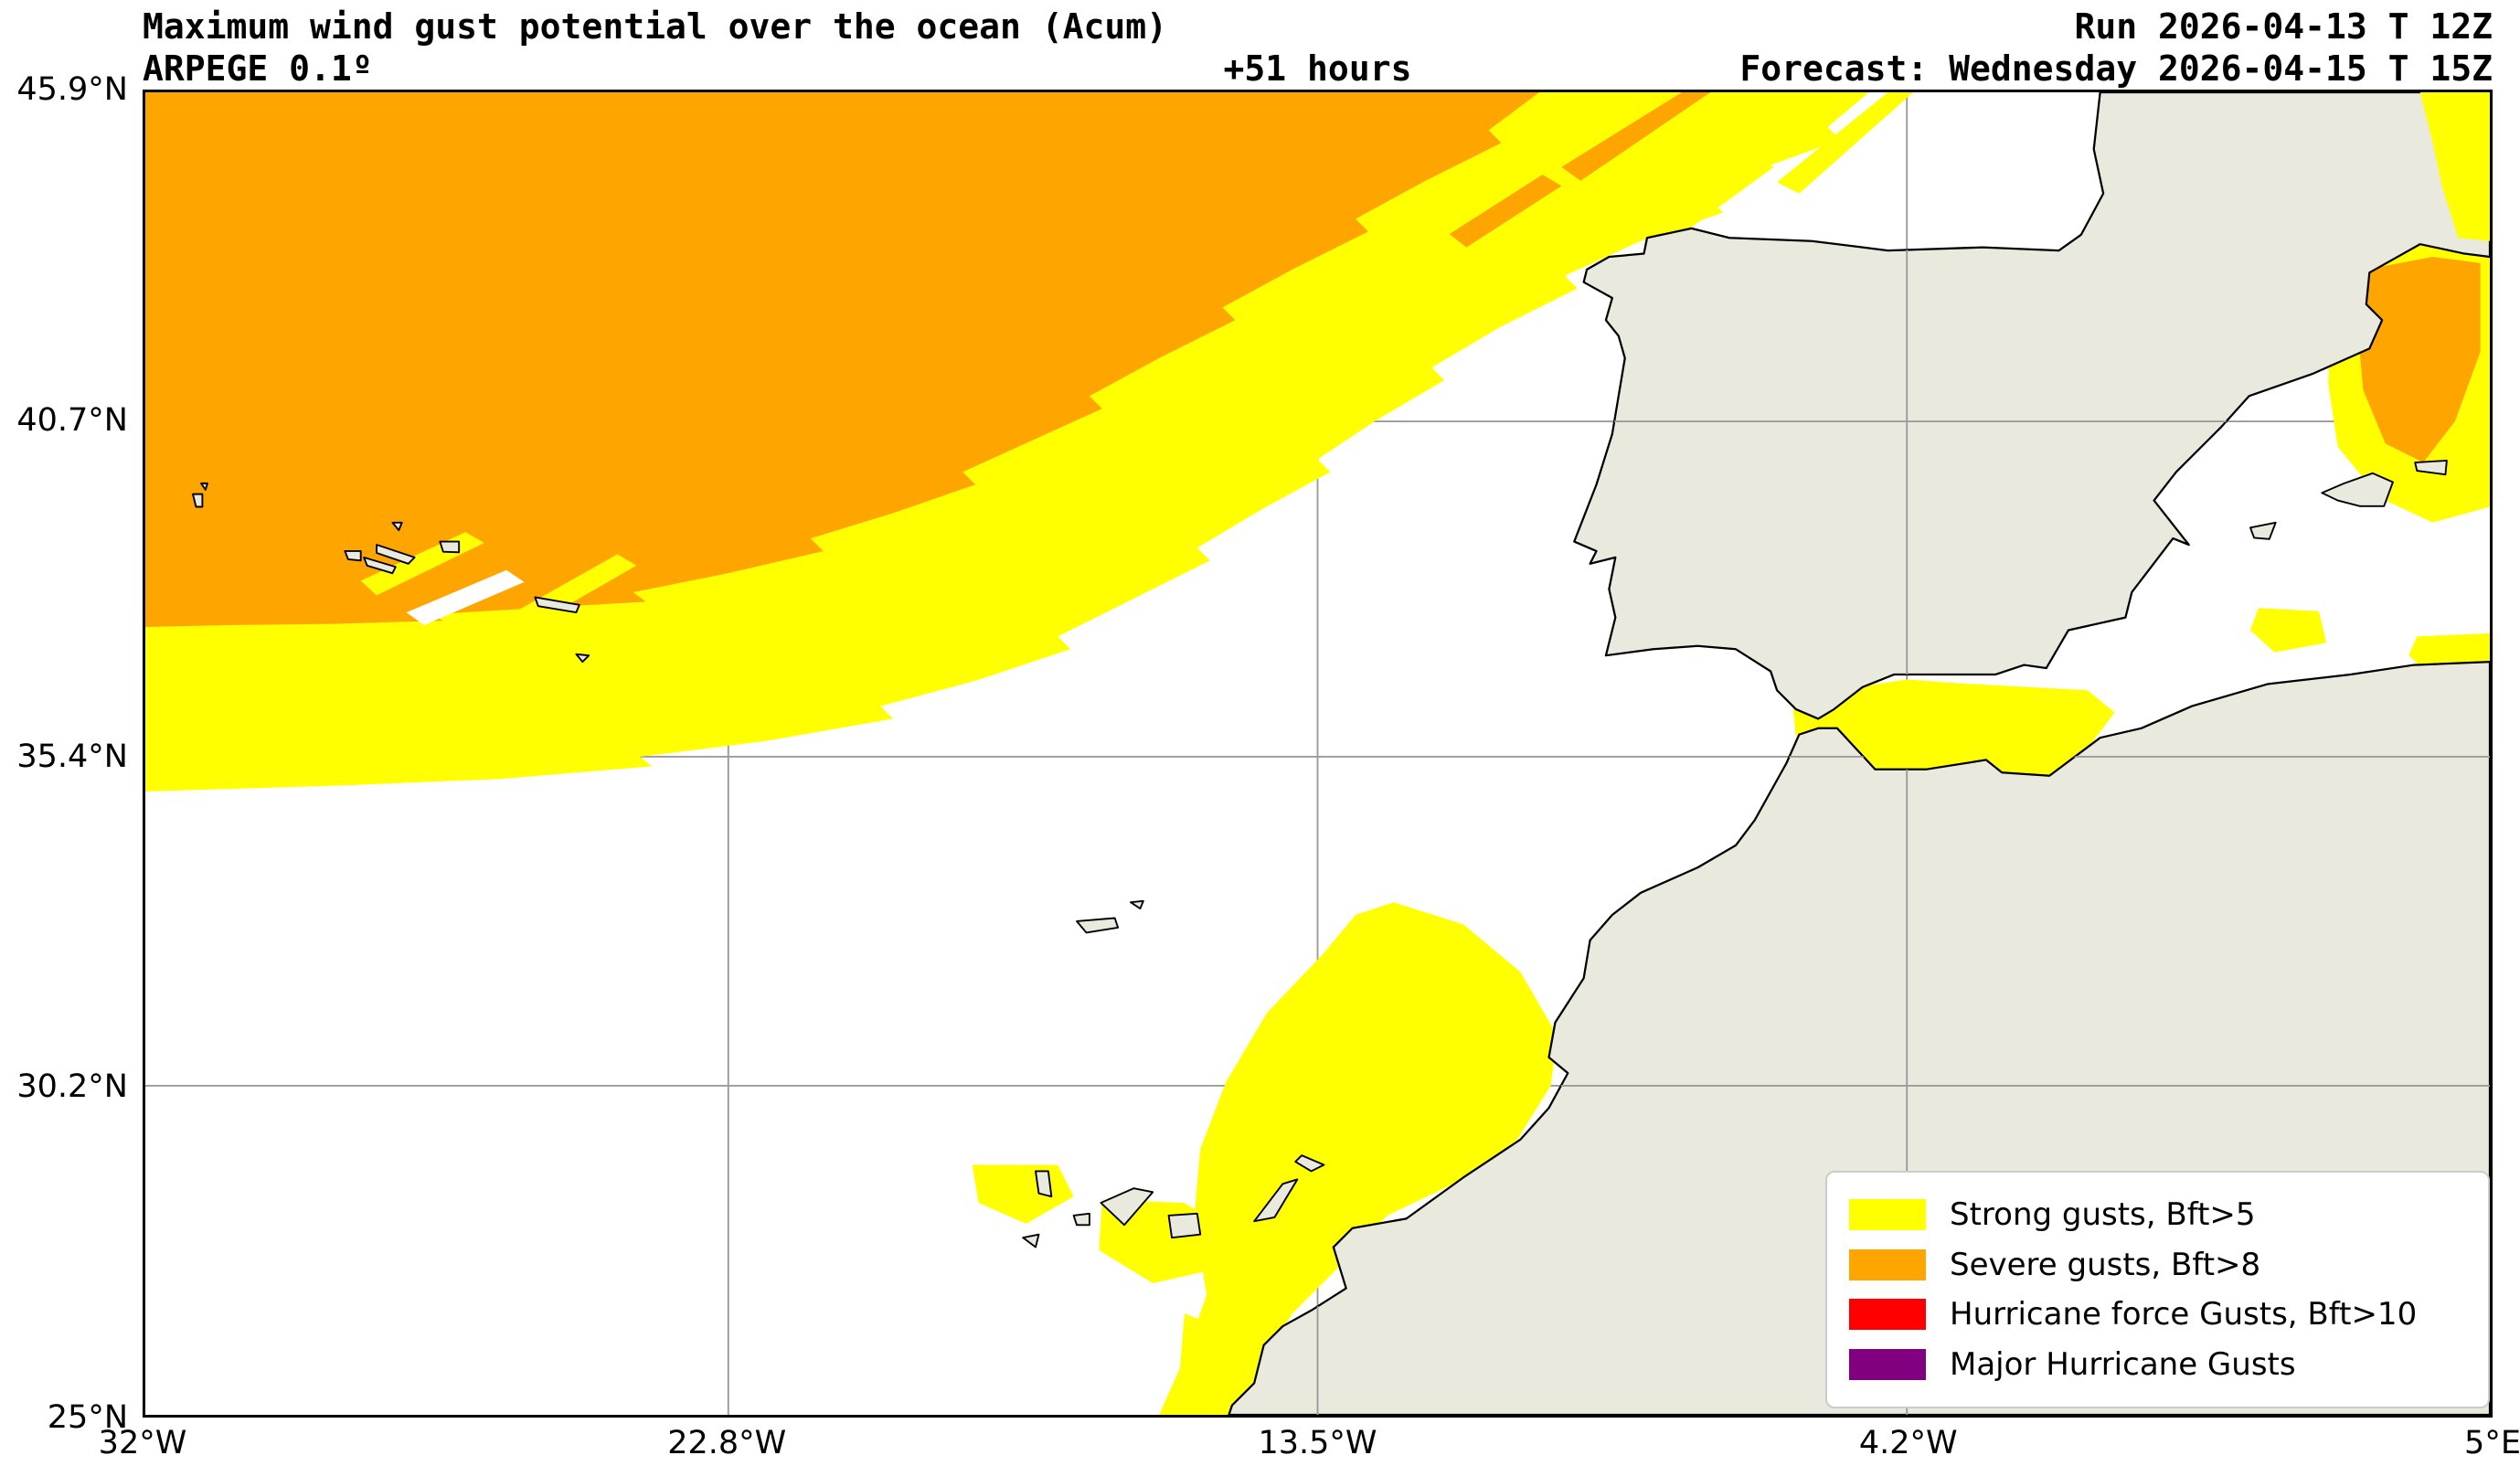 This screenshot has height=1466, width=2520. What do you see at coordinates (2358, 489) in the screenshot?
I see `island-mallorca` at bounding box center [2358, 489].